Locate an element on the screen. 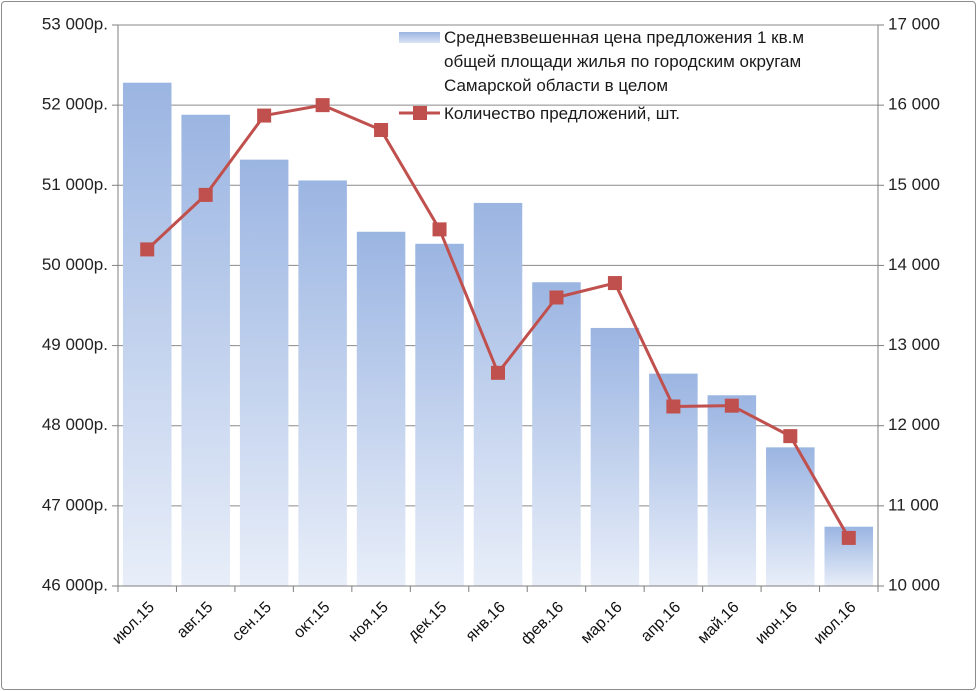  x-axis-category-label: сен.15 is located at coordinates (252, 622).